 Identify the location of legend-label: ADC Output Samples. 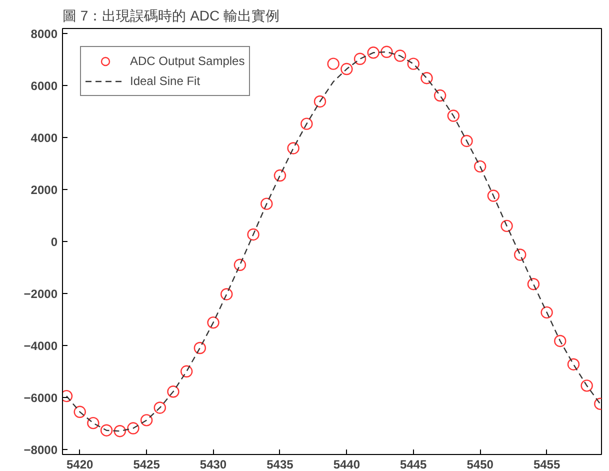
(187, 61).